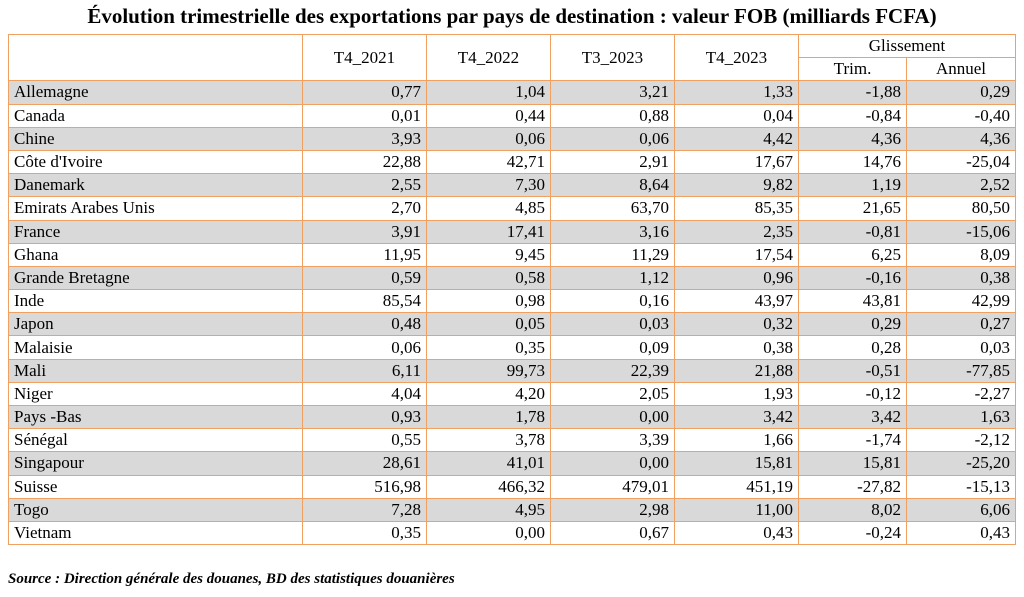 Image resolution: width=1024 pixels, height=597 pixels. What do you see at coordinates (155, 347) in the screenshot?
I see `country-cell: Malaisie` at bounding box center [155, 347].